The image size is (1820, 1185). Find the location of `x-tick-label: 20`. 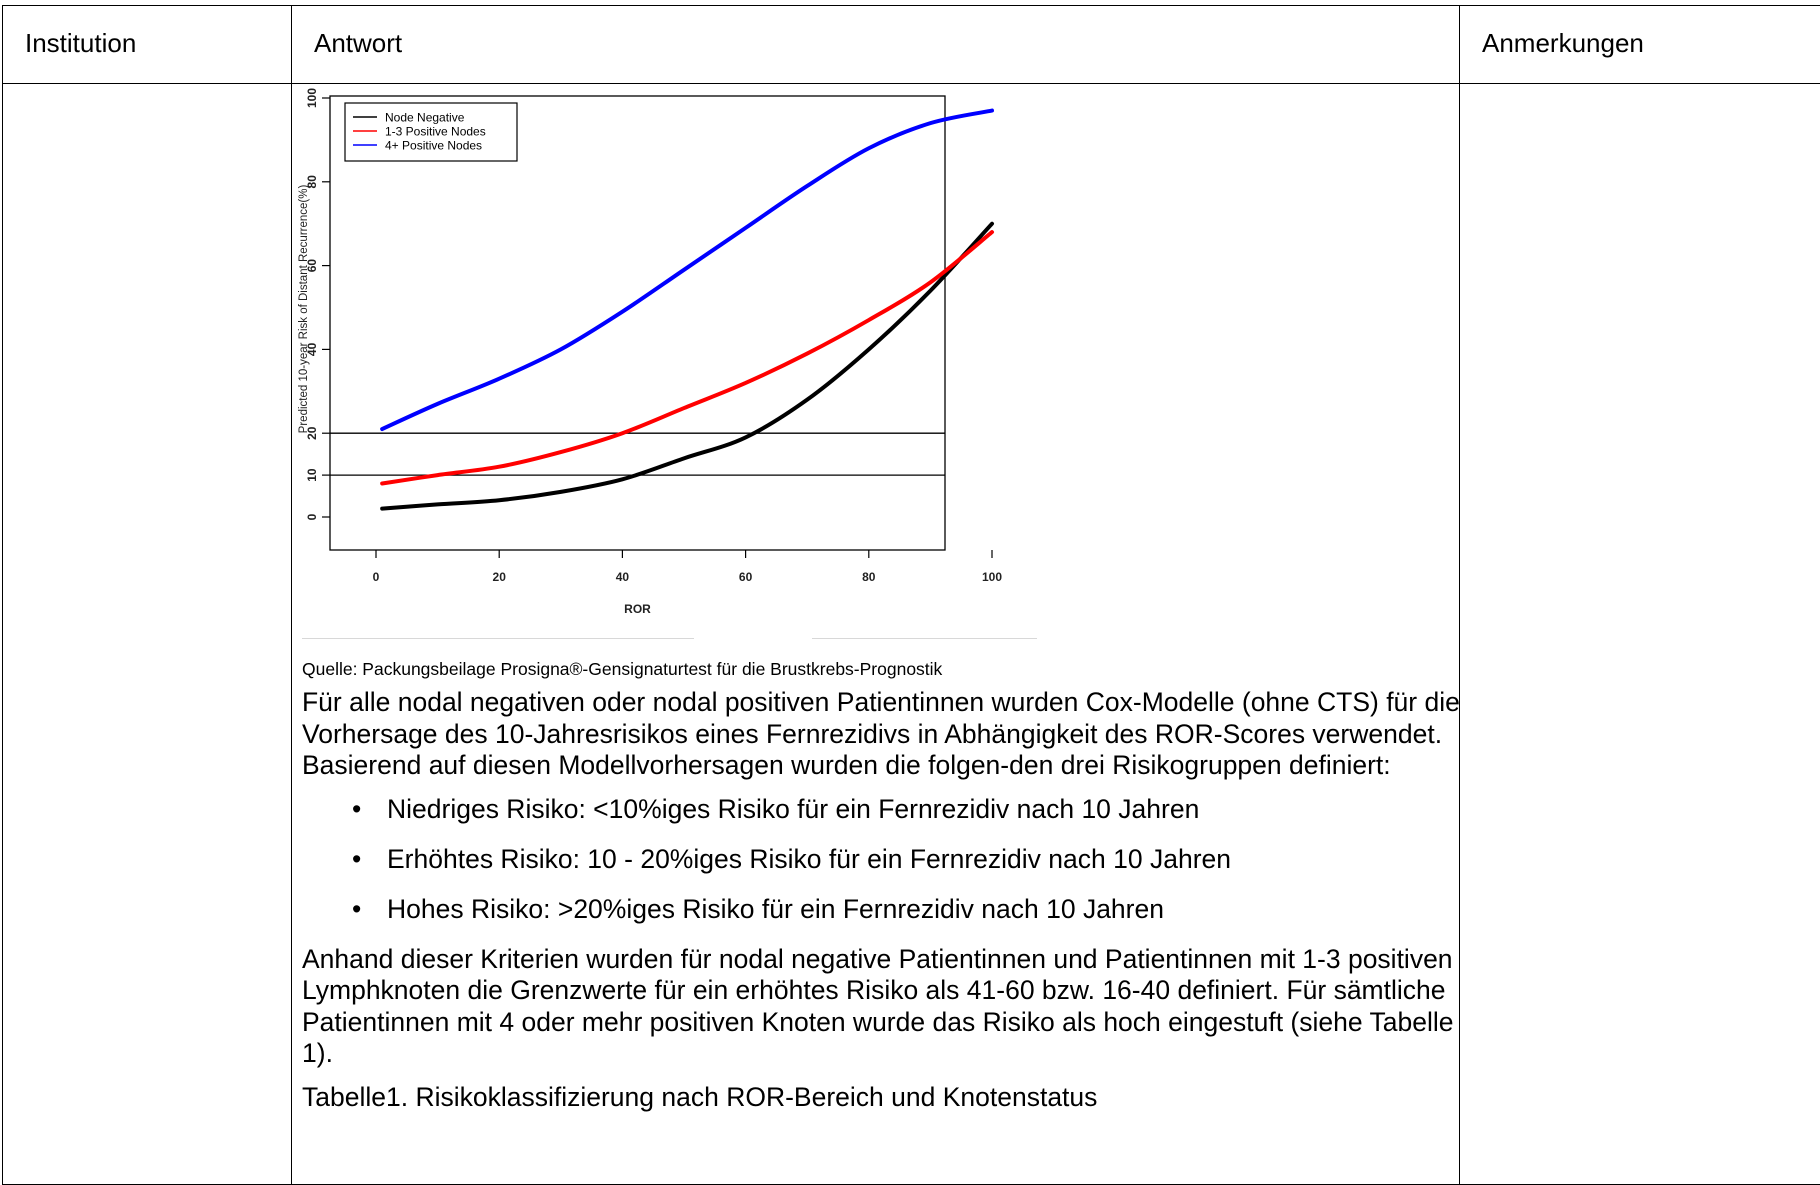

x-tick-label: 20 is located at coordinates (500, 577).